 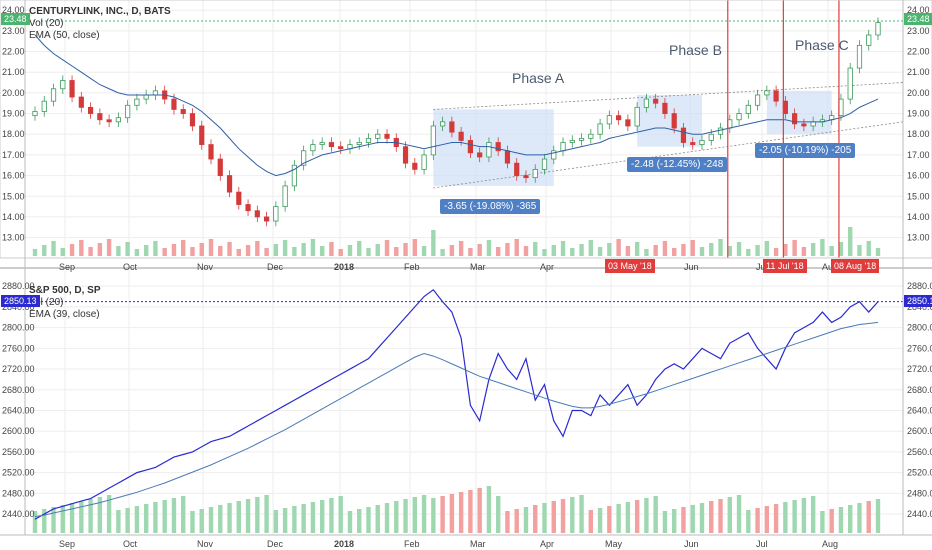 What do you see at coordinates (918, 52) in the screenshot?
I see `top-ytick: 22.00` at bounding box center [918, 52].